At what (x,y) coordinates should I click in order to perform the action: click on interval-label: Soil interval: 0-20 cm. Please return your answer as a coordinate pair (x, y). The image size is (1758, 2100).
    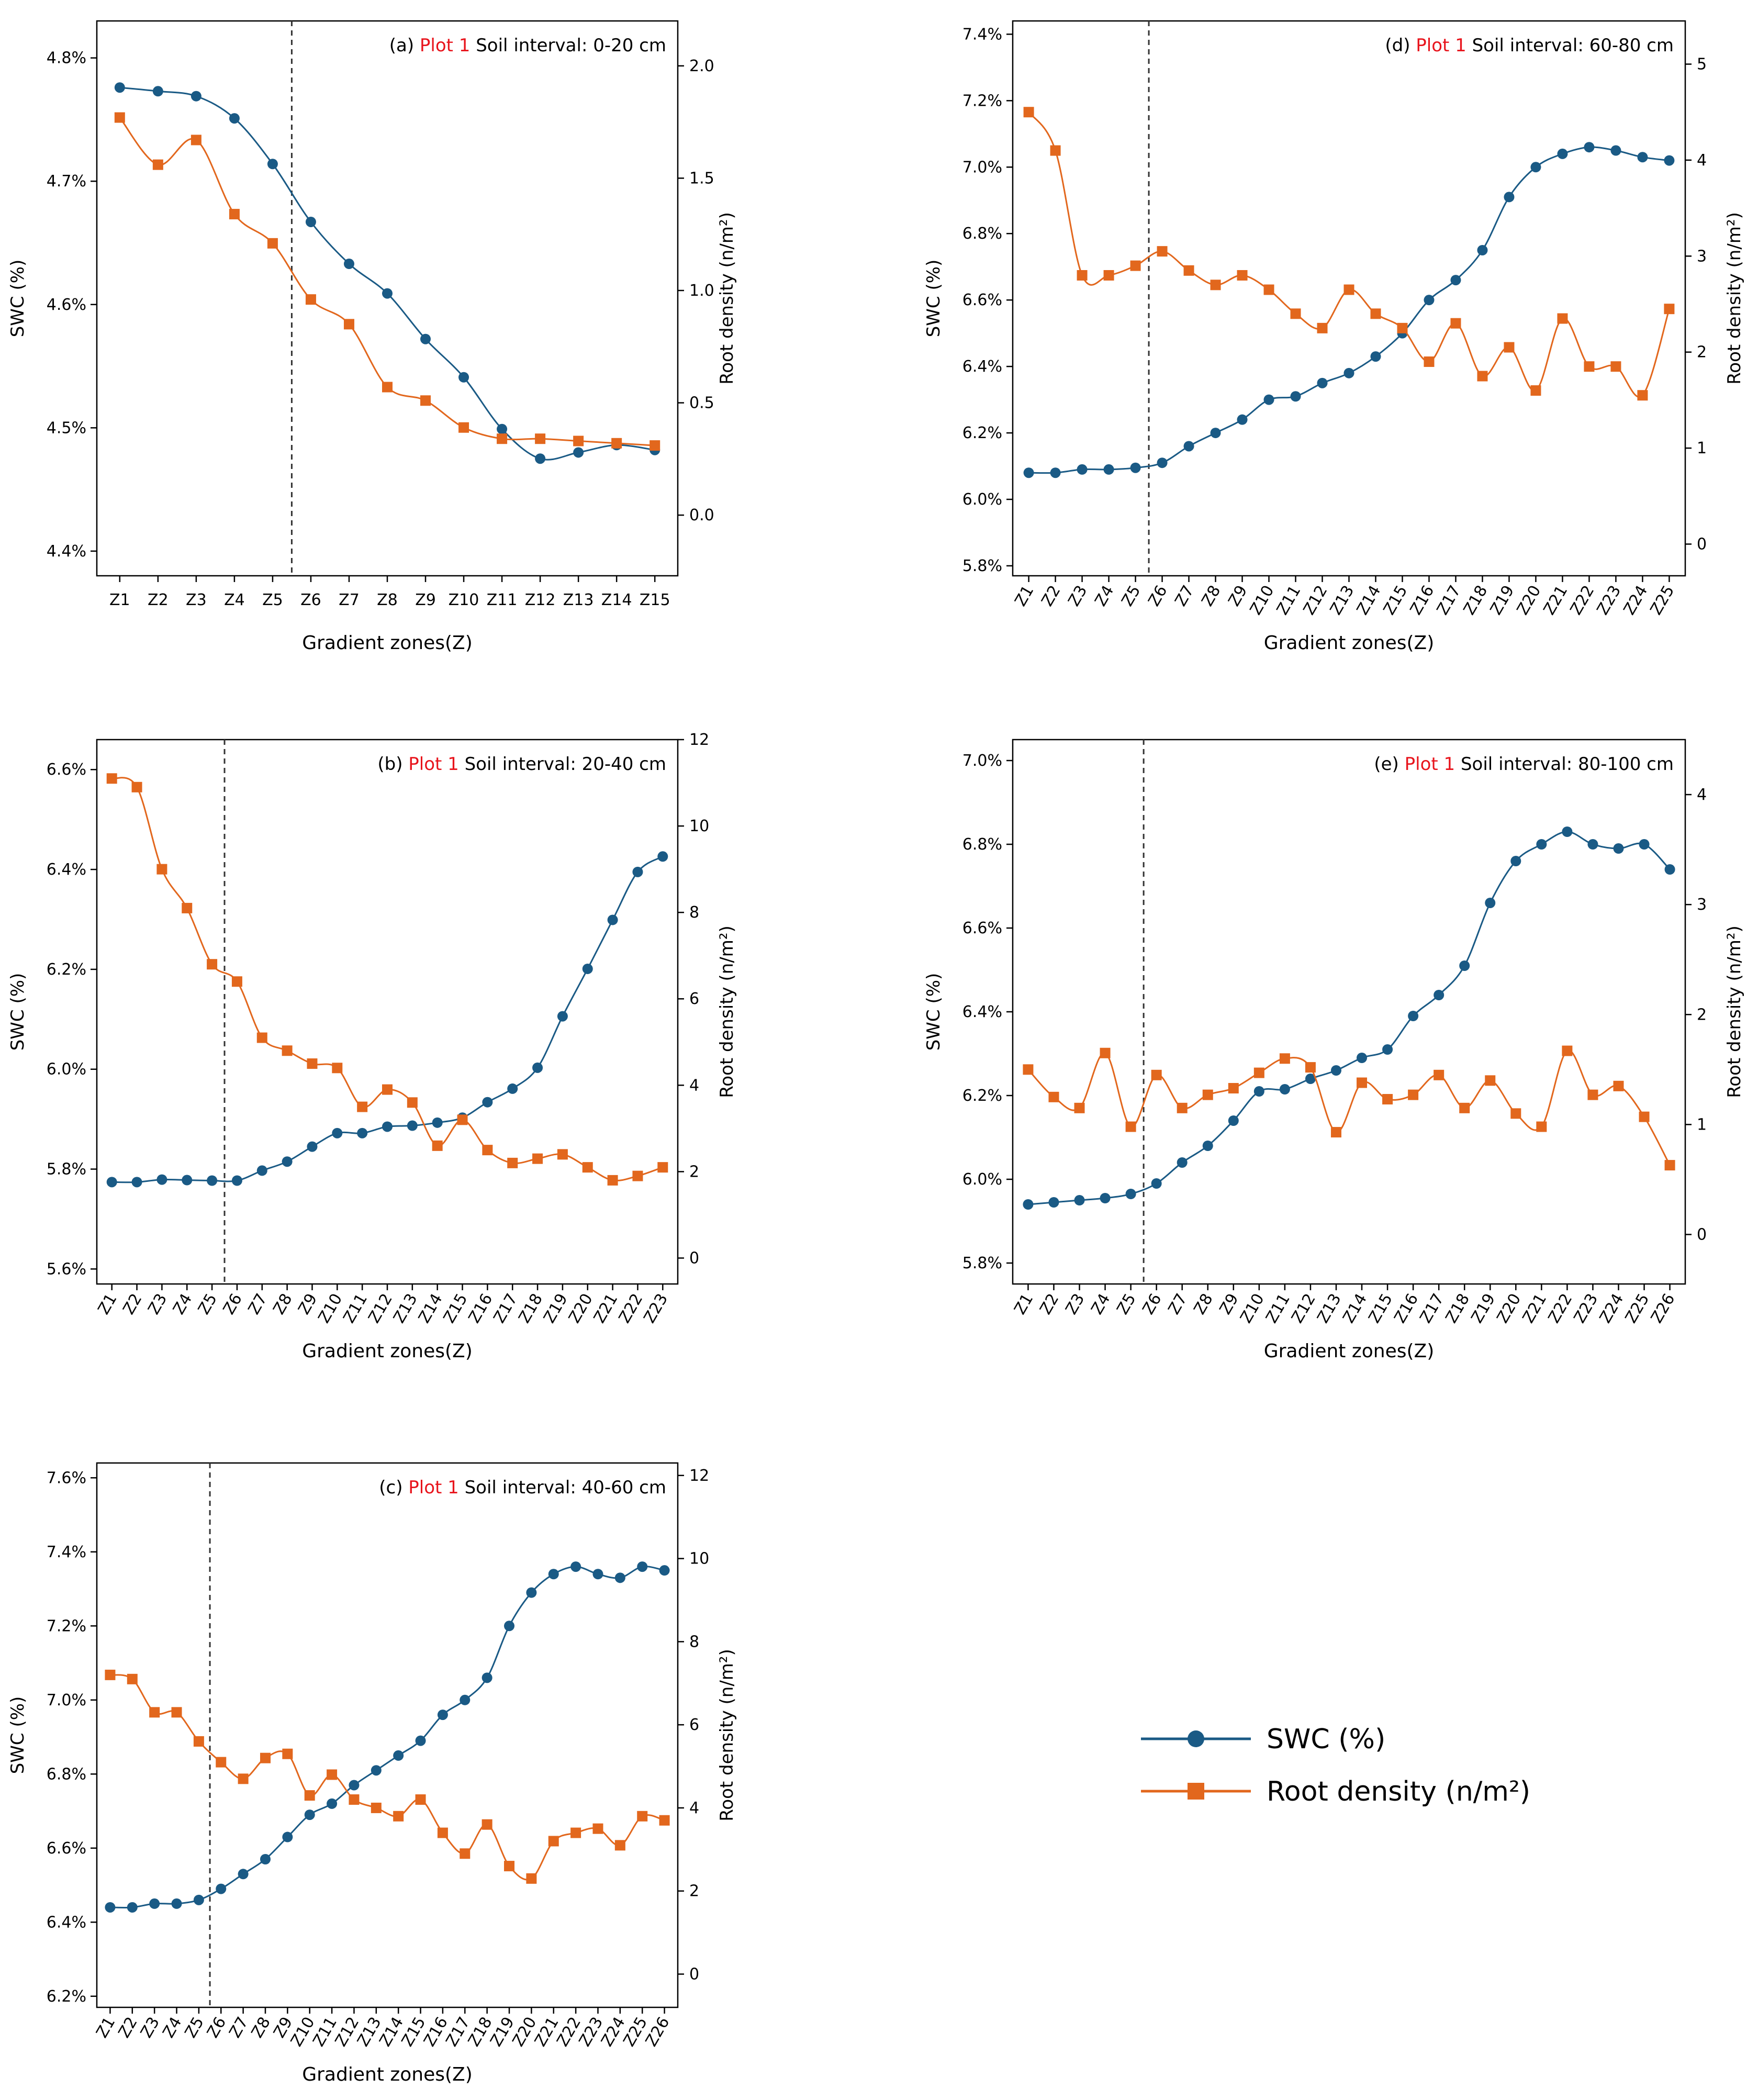
    Looking at the image, I should click on (568, 45).